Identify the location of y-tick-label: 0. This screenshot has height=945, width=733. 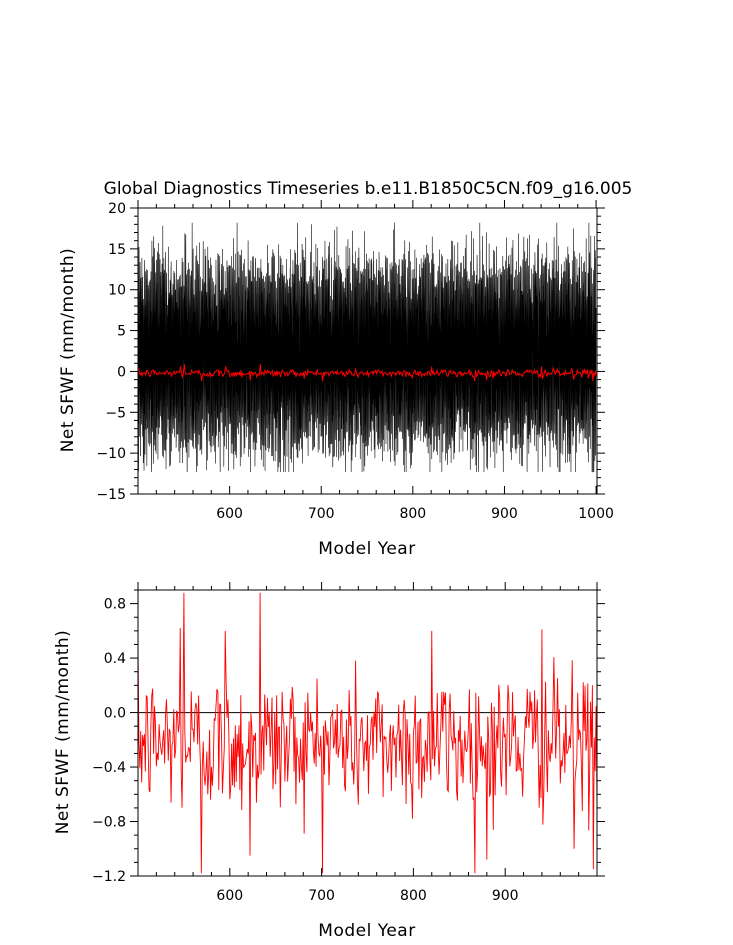
(121, 372).